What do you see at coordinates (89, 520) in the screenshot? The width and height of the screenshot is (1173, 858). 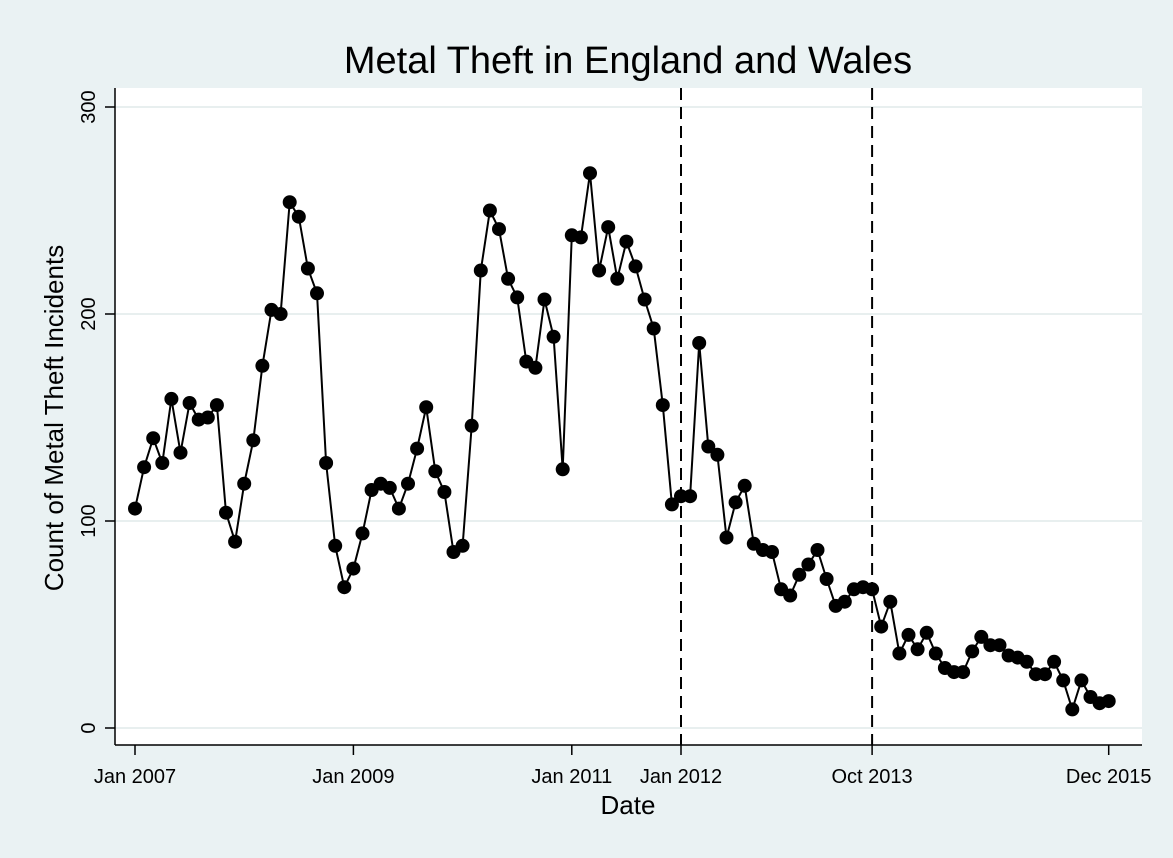 I see `y-tick-label-100: 100` at bounding box center [89, 520].